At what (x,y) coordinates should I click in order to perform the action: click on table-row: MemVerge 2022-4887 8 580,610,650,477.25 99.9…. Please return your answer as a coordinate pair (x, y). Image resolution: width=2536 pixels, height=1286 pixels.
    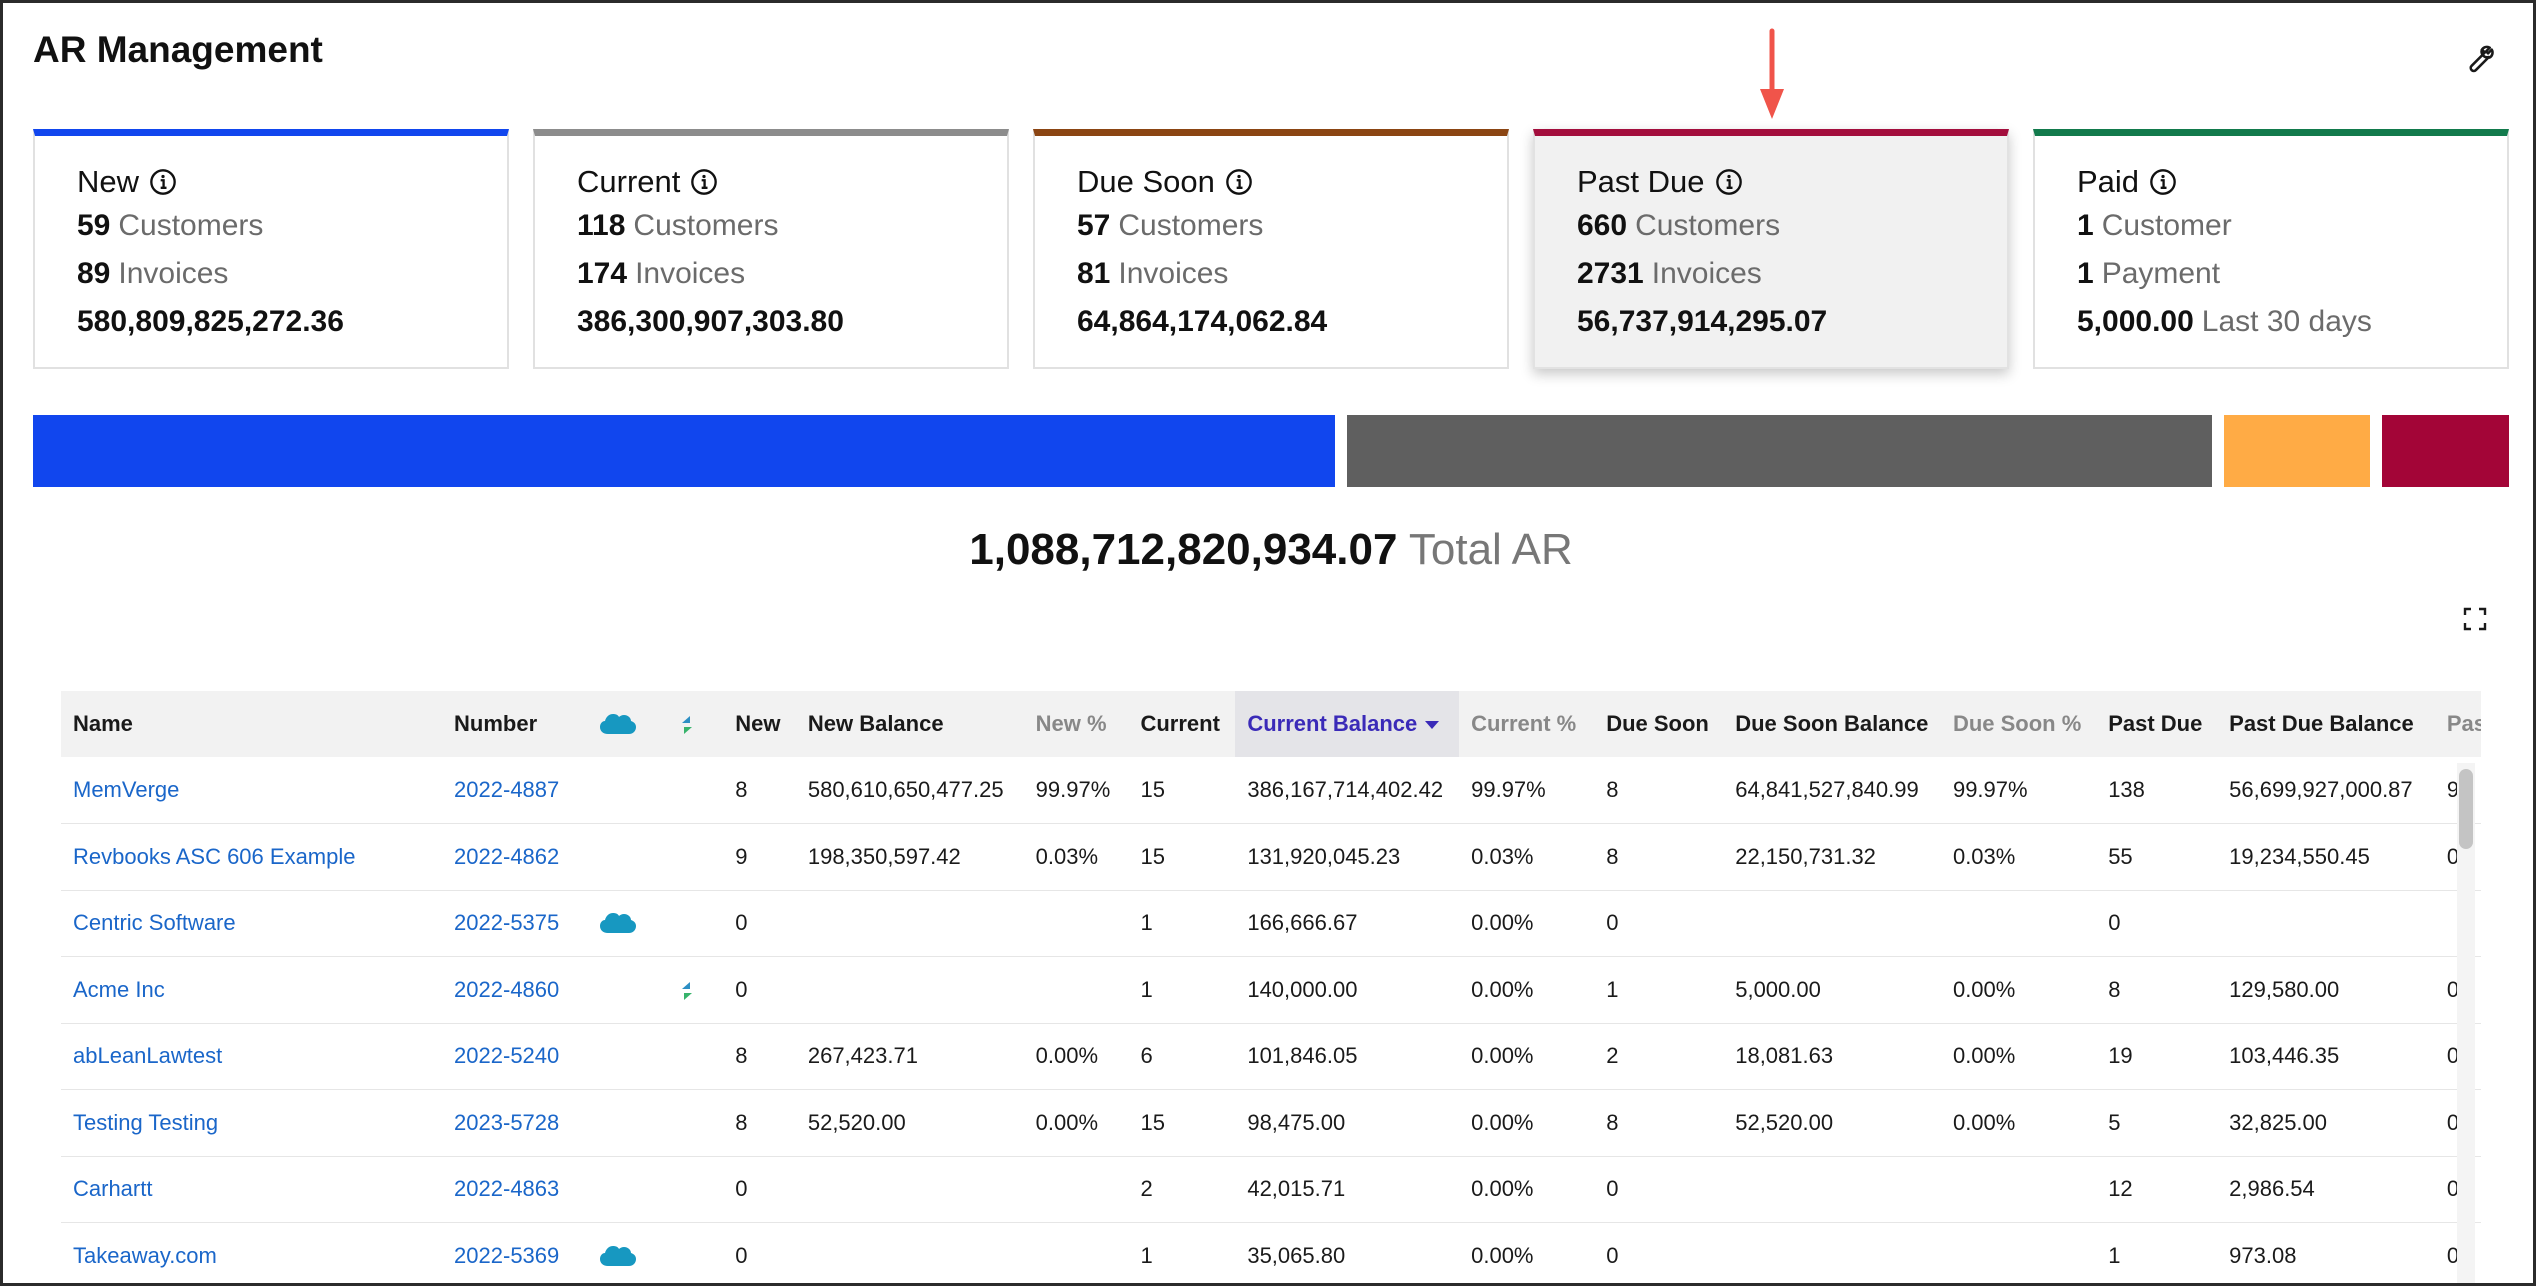
    Looking at the image, I should click on (1271, 790).